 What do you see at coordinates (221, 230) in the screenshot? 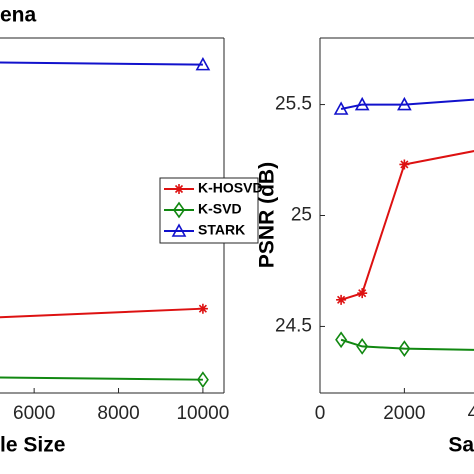
I see `legend-label: STARK` at bounding box center [221, 230].